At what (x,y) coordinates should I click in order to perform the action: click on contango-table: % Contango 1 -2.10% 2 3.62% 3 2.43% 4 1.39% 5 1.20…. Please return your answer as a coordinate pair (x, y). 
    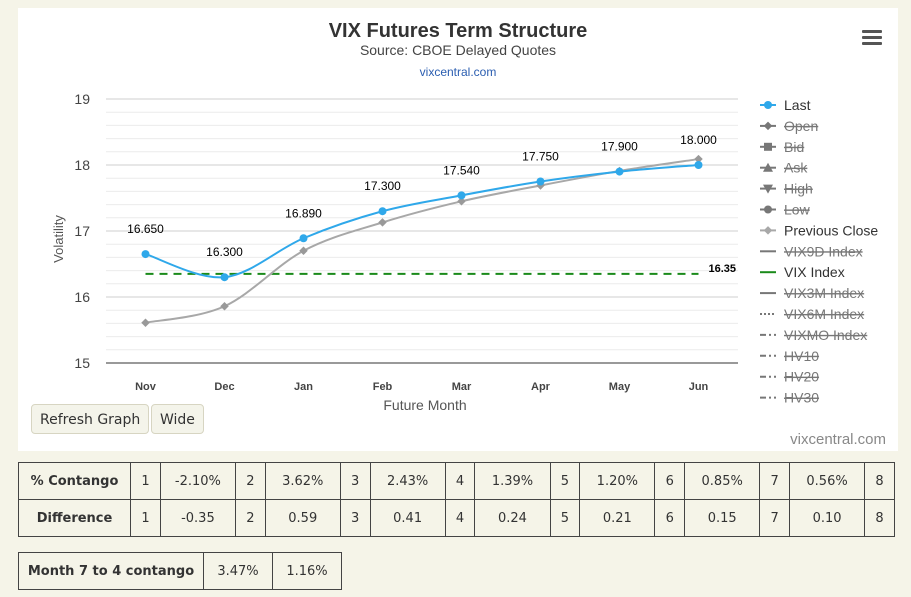
    Looking at the image, I should click on (456, 499).